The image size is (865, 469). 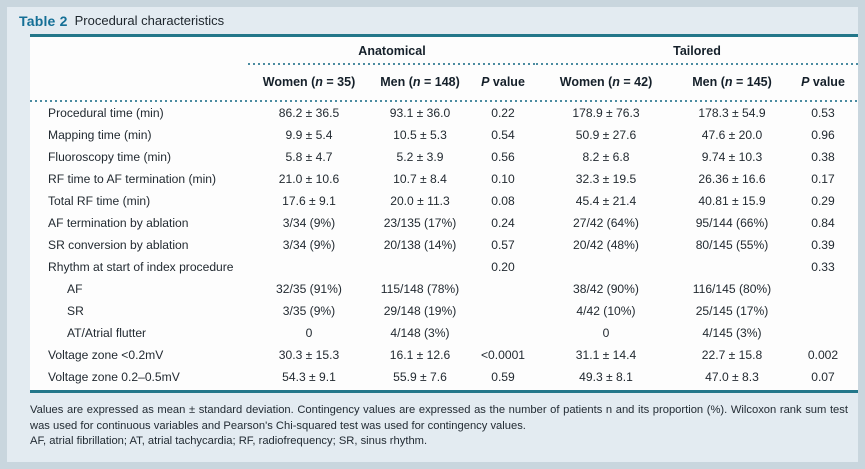 I want to click on column-header-spacer, so click(x=139, y=82).